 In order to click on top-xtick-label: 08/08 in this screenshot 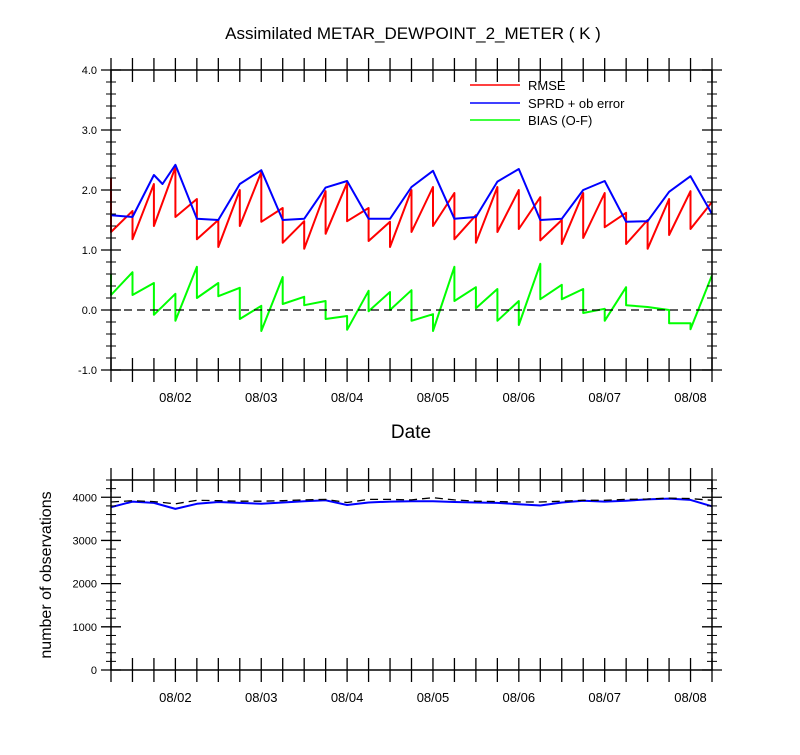, I will do `click(690, 397)`.